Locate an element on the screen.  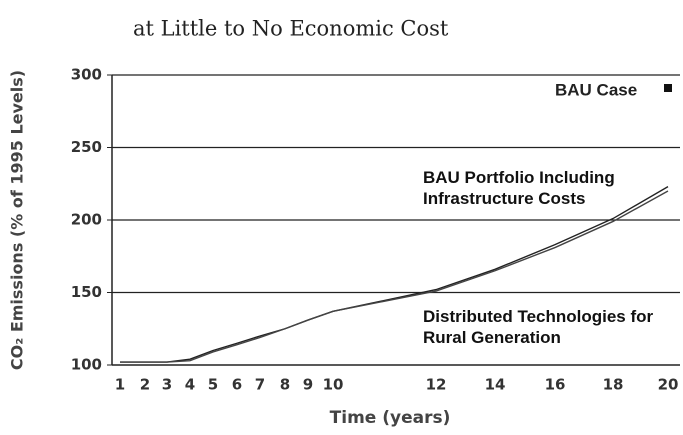
x-tick-label: 6 is located at coordinates (237, 385).